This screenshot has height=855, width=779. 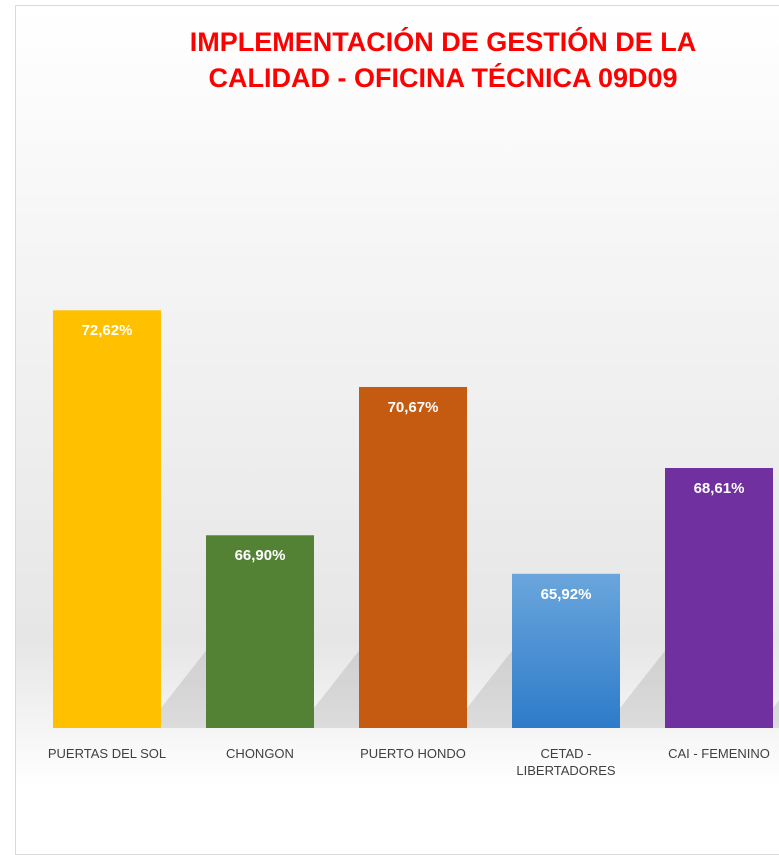 I want to click on data-label: 68,61%, so click(x=719, y=488).